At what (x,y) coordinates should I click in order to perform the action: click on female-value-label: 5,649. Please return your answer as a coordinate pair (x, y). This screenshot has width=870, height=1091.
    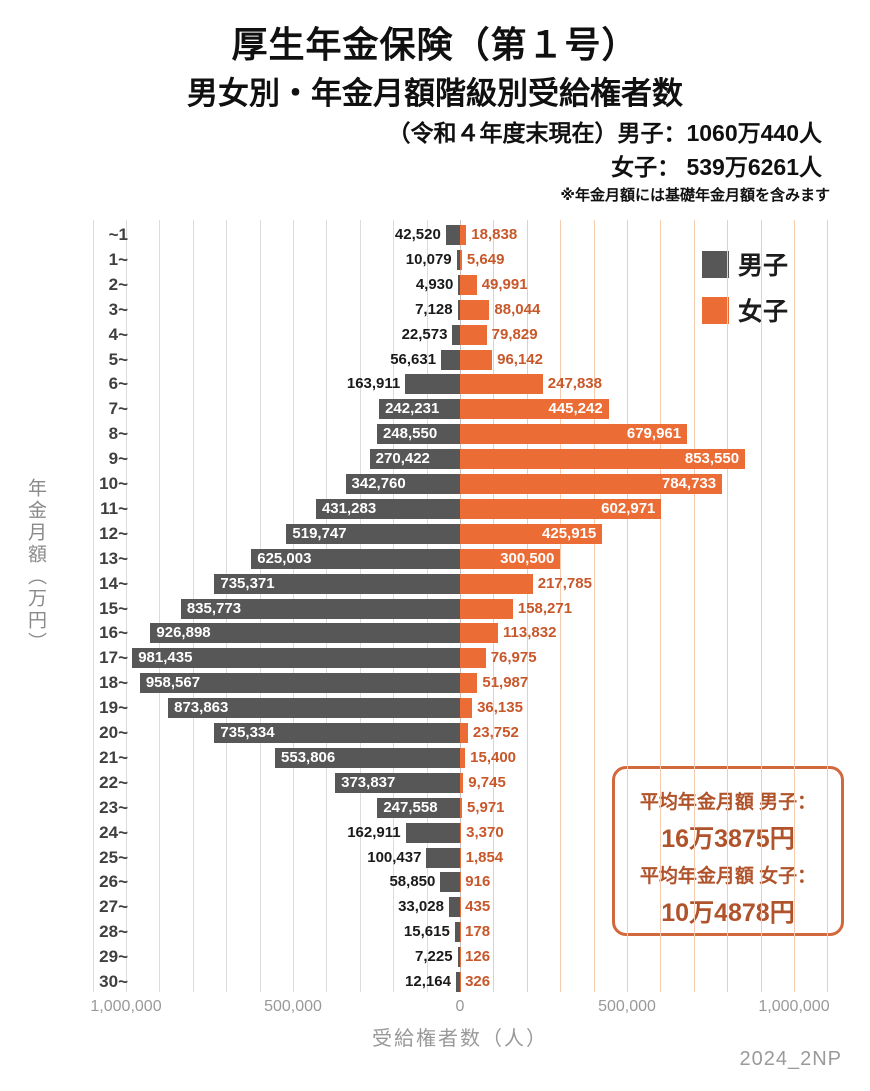
    Looking at the image, I should click on (485, 259).